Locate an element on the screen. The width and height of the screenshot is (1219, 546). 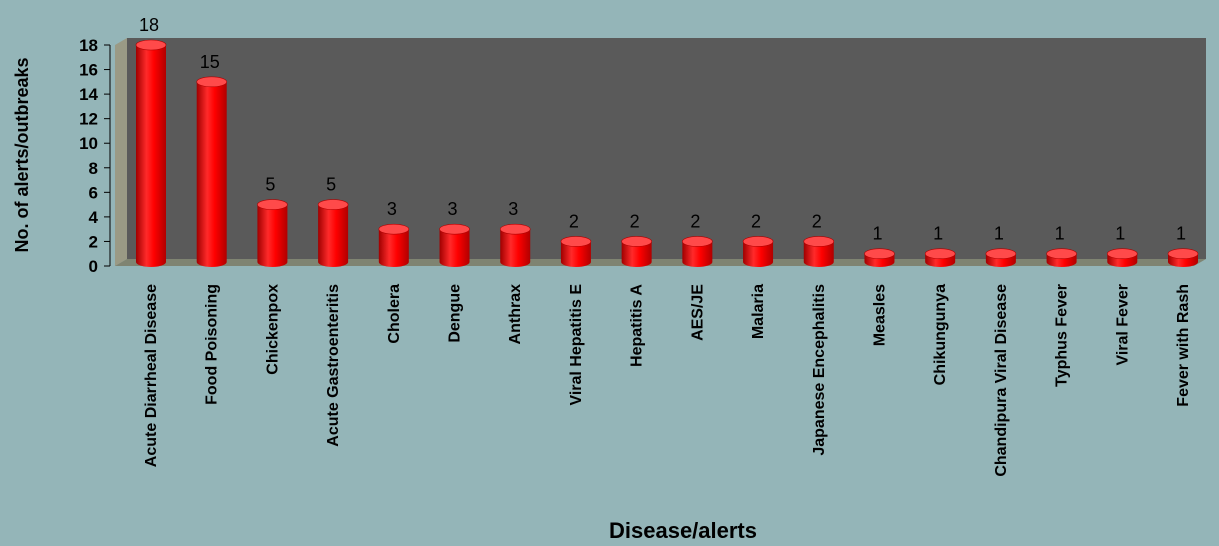
y-tick-label: 12 is located at coordinates (88, 119).